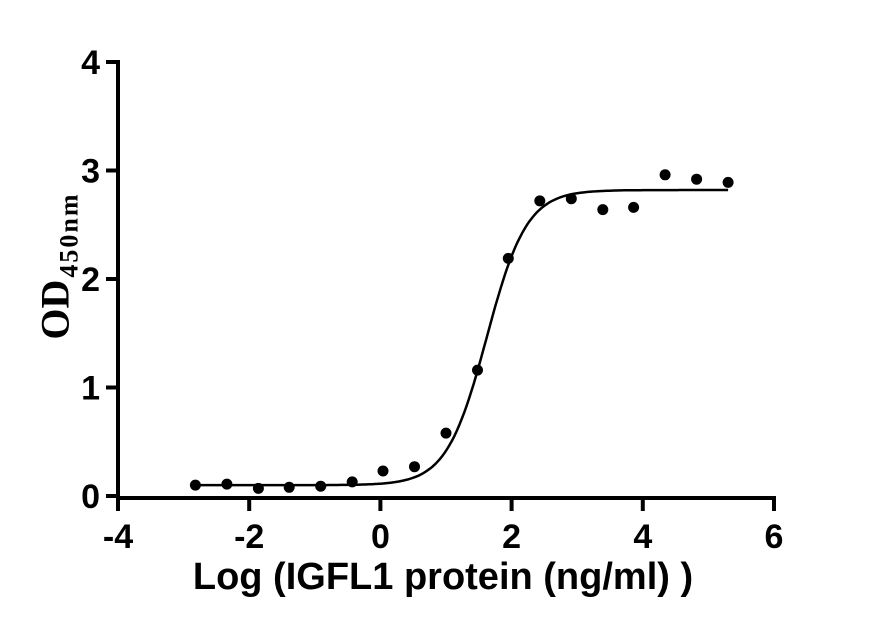 This screenshot has width=875, height=633. Describe the element at coordinates (511, 537) in the screenshot. I see `x-tick-label: 2` at that location.